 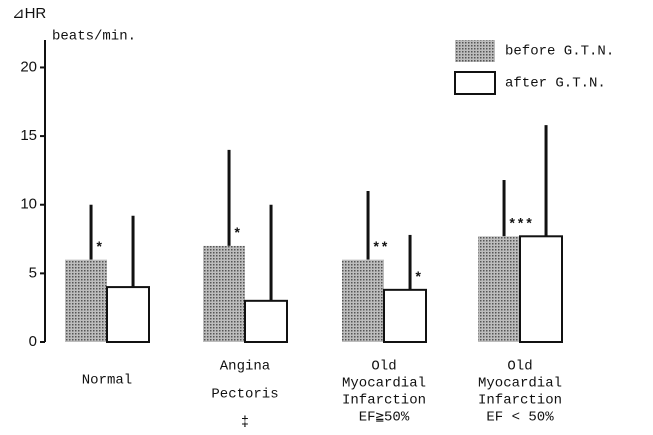 What do you see at coordinates (559, 52) in the screenshot?
I see `legend-label: before G.T.N.` at bounding box center [559, 52].